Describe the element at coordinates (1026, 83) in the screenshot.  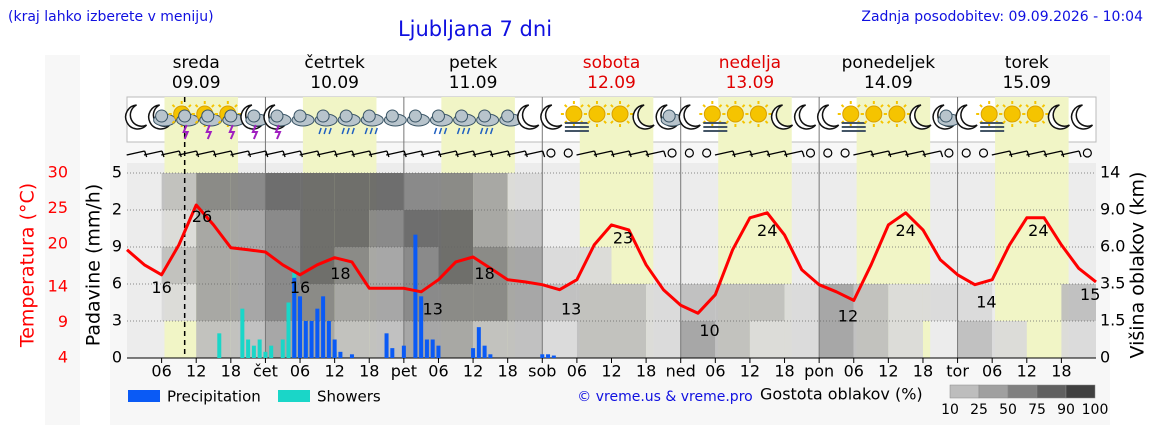
I see `day-date: 15.09` at that location.